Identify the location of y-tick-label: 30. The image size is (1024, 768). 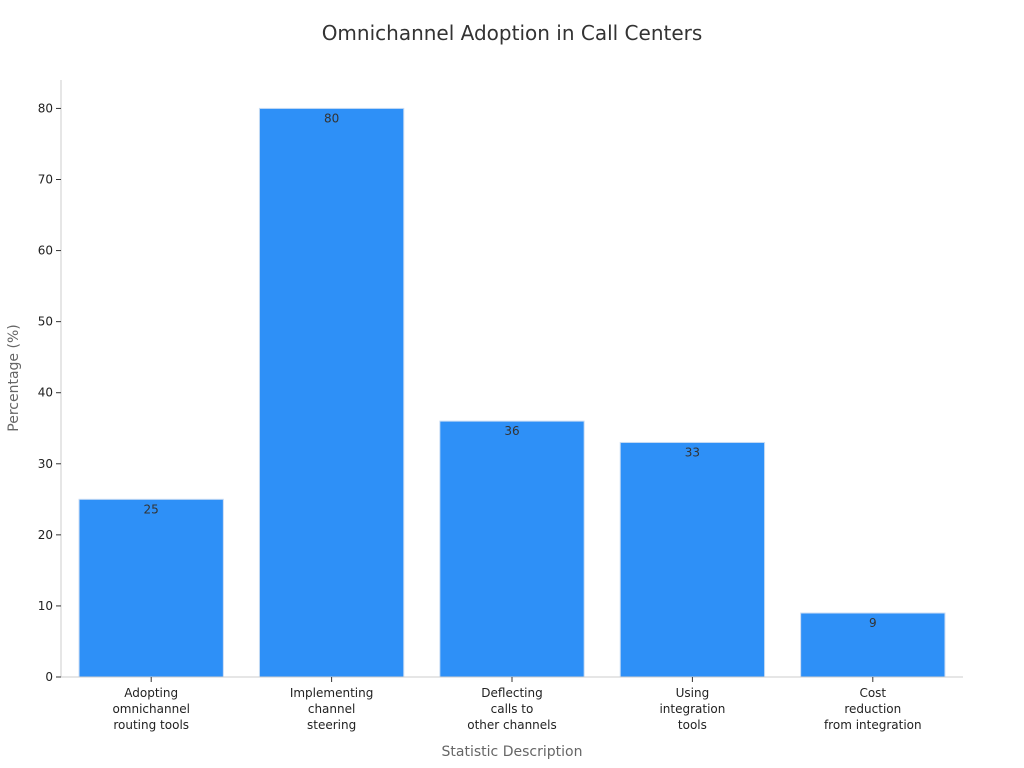
(45, 464).